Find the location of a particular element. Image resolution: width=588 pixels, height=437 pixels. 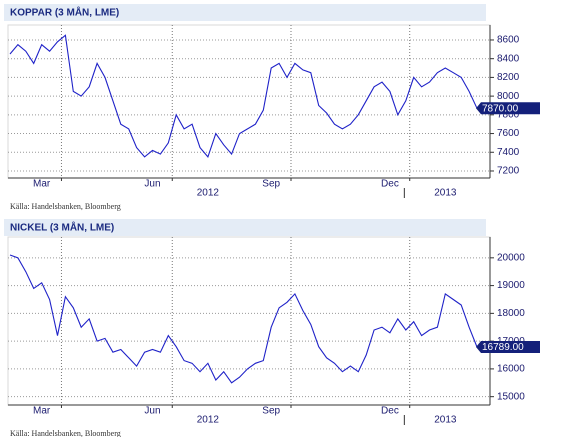

value-label: 7870.00 is located at coordinates (500, 108).